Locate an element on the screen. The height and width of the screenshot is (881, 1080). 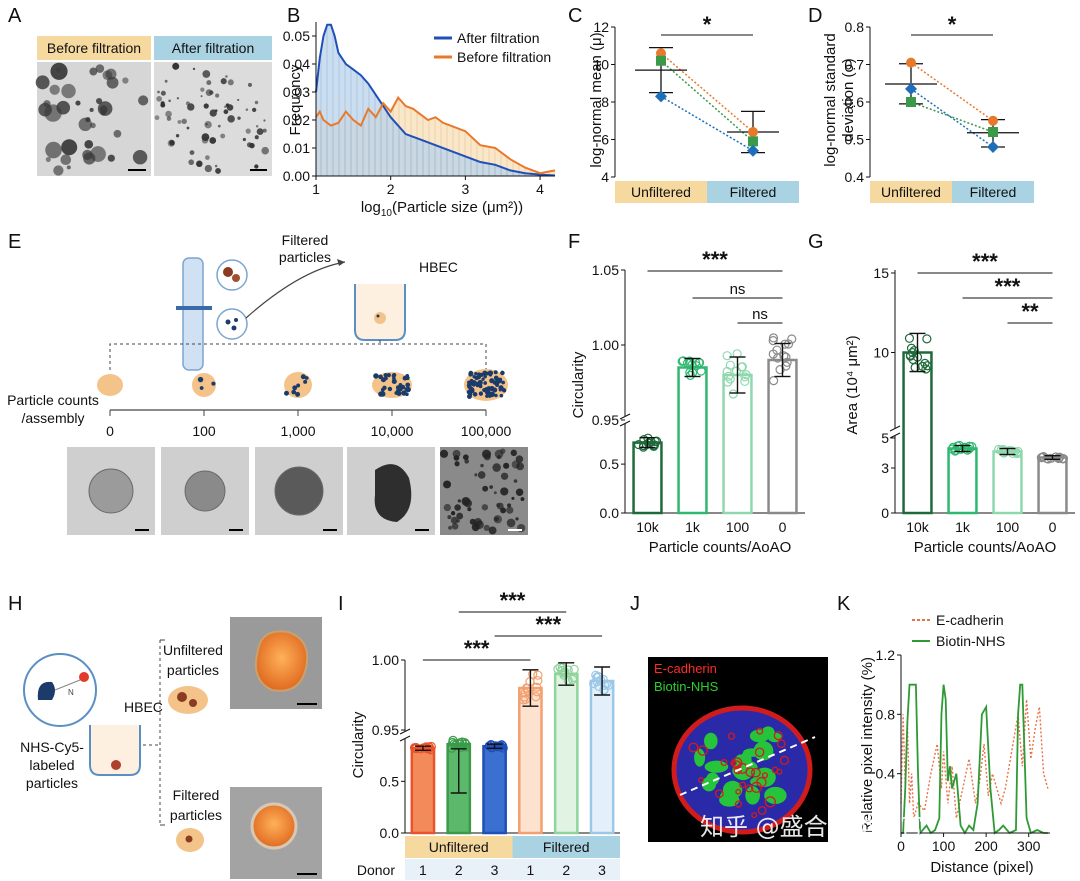
b-x-axis-label: log10(Particle size (μm²)) is located at coordinates (442, 209).